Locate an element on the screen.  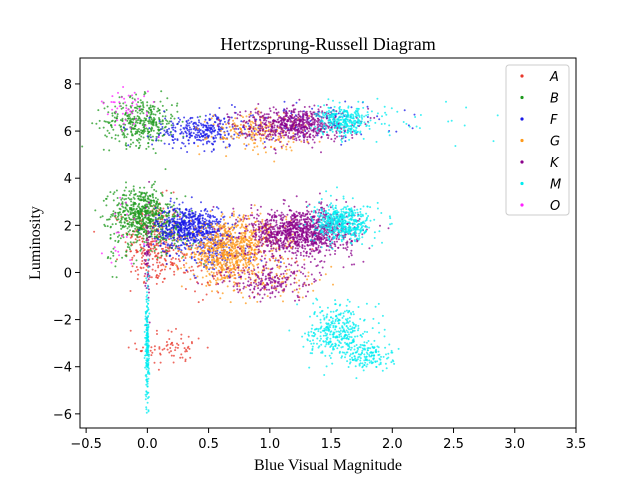
series-B is located at coordinates (147, 184).